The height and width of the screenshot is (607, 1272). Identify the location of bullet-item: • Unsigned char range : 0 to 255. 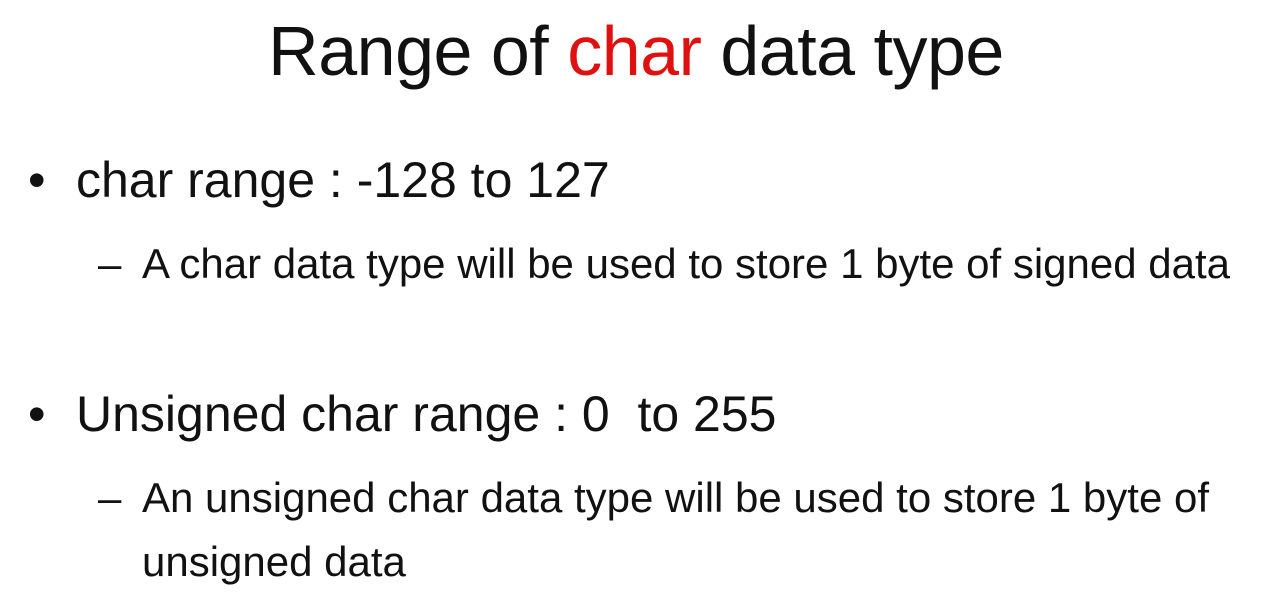
(402, 414).